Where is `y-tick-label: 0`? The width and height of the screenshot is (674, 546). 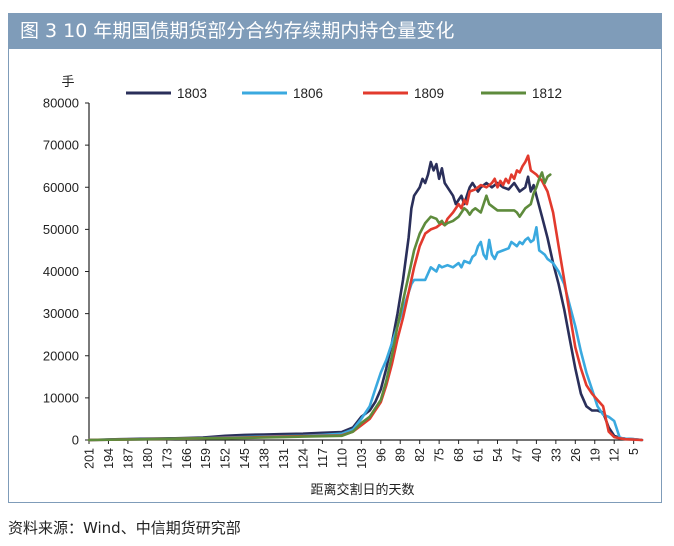 y-tick-label: 0 is located at coordinates (75, 440).